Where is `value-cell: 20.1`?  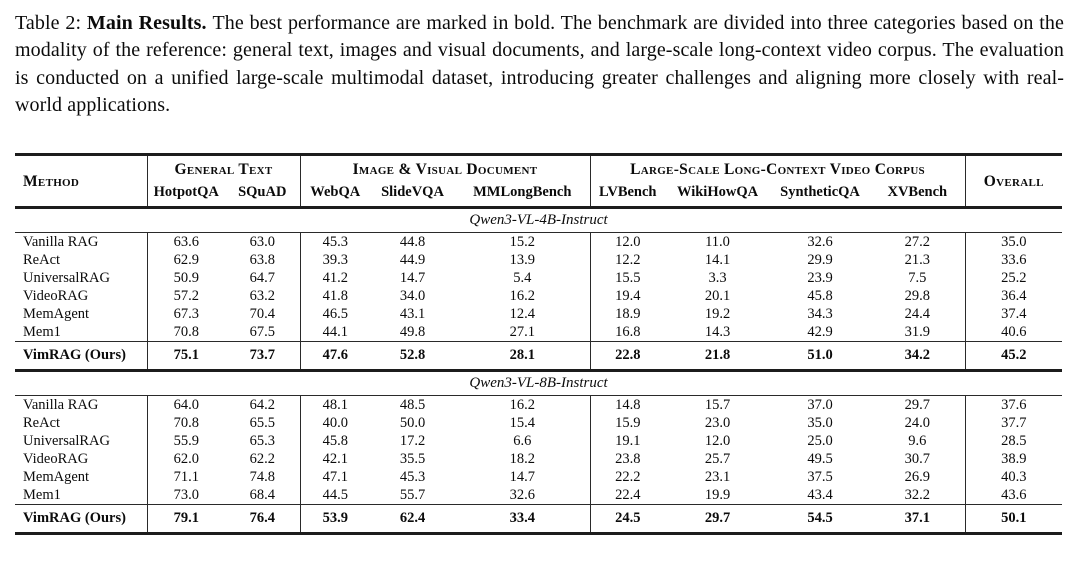
value-cell: 20.1 is located at coordinates (717, 295).